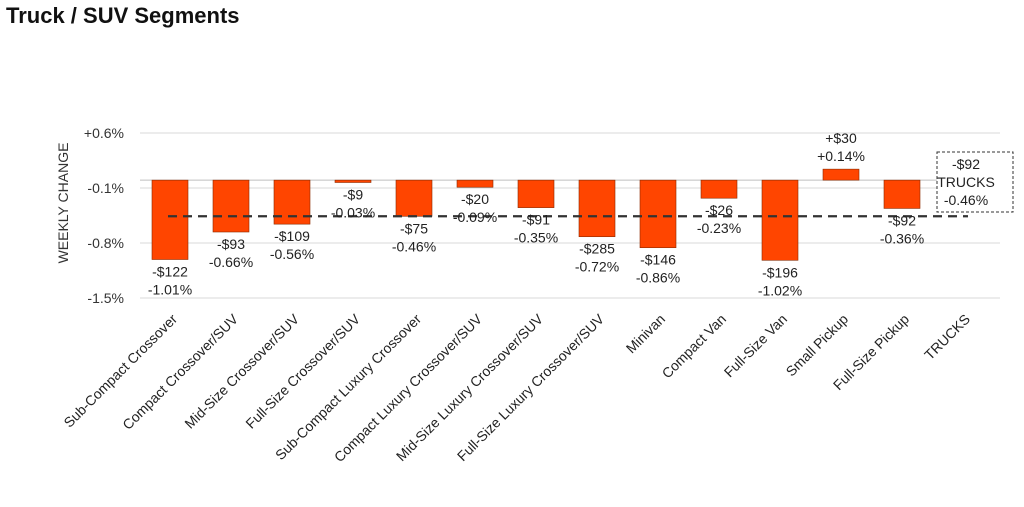 The height and width of the screenshot is (507, 1024). I want to click on summary-percent: -0.46%, so click(966, 200).